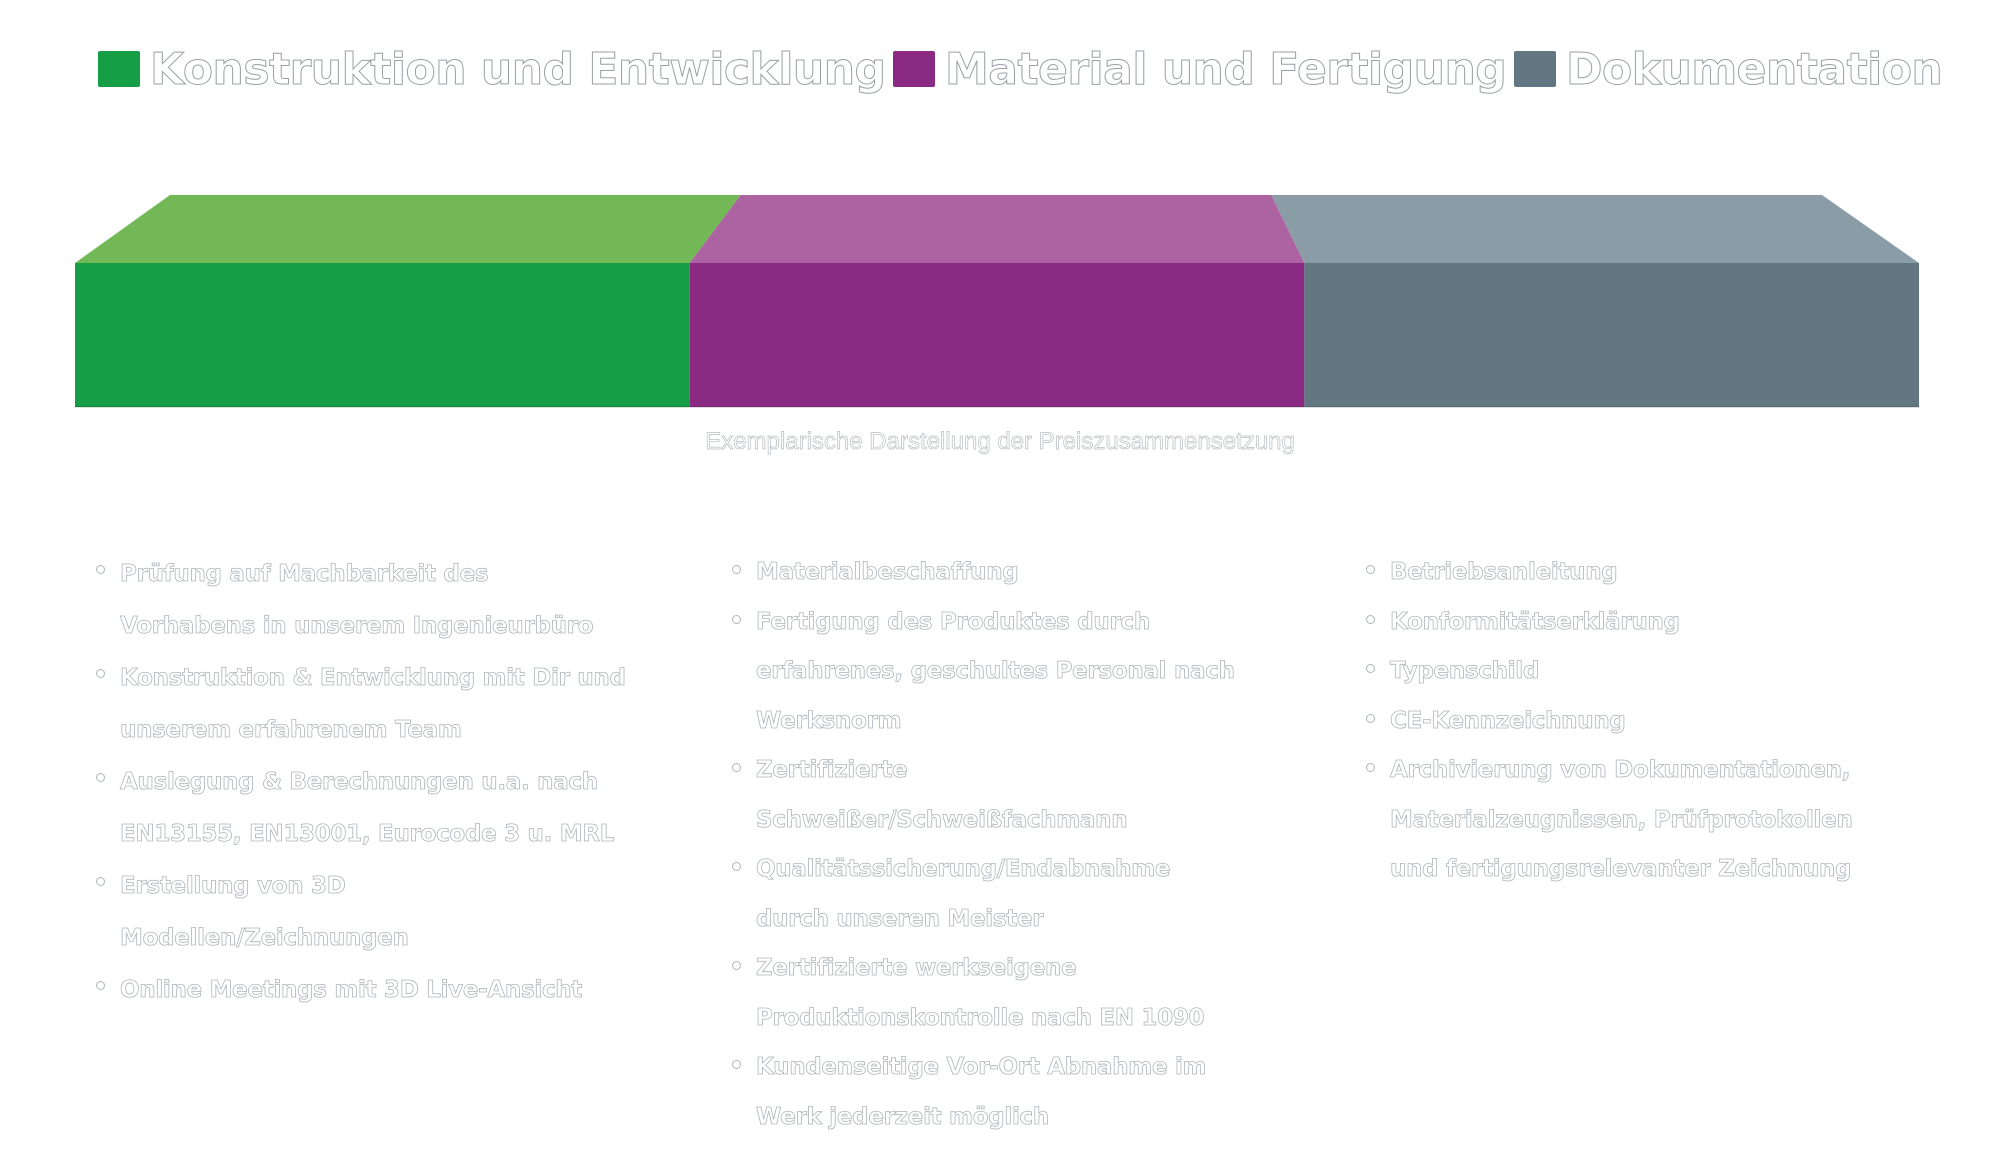 The width and height of the screenshot is (2000, 1152). I want to click on legend-label-dokumentation: Dokumentation, so click(1754, 69).